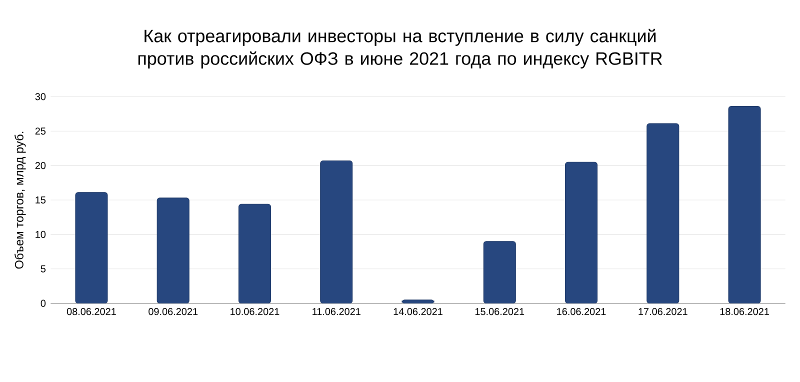 This screenshot has width=800, height=382. What do you see at coordinates (40, 166) in the screenshot?
I see `y-tick-label: 20` at bounding box center [40, 166].